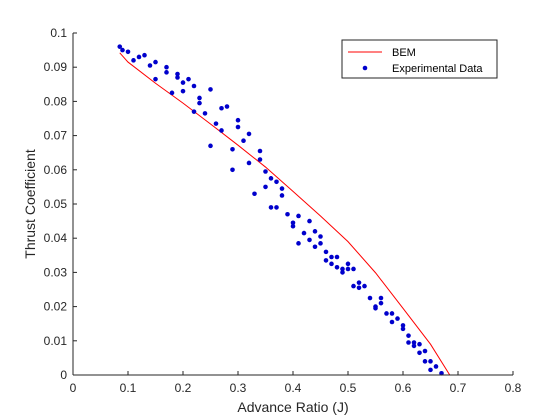 Image resolution: width=560 pixels, height=420 pixels. I want to click on y-tick-label: 0, so click(63, 375).